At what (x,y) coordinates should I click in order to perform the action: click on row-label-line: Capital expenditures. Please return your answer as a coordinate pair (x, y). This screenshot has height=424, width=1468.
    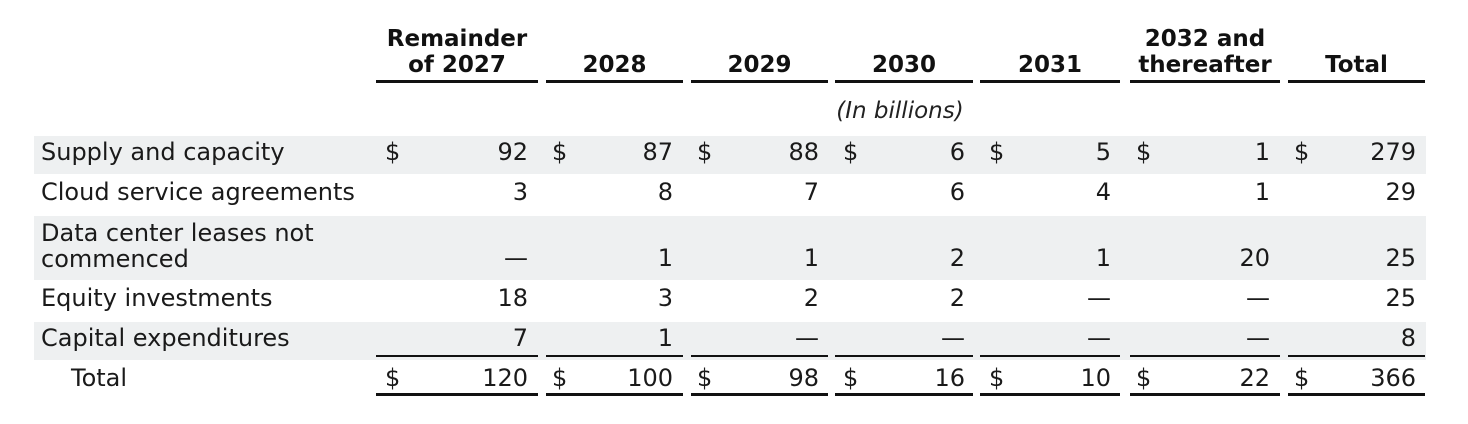
    Looking at the image, I should click on (165, 338).